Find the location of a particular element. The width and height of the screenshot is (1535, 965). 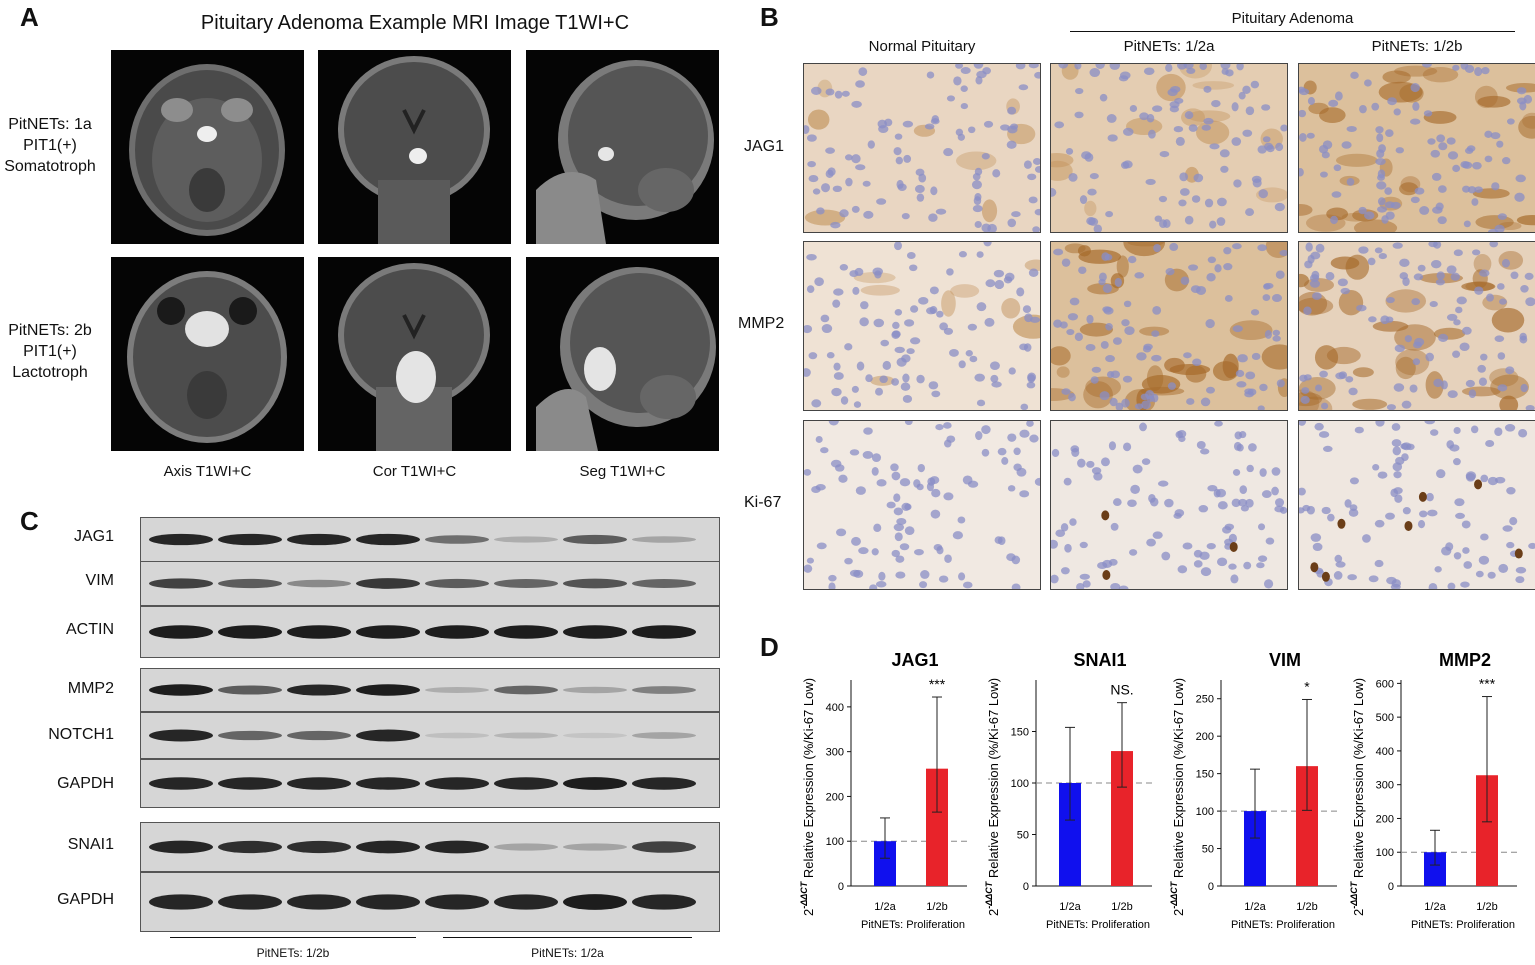

panel-d-letter: D is located at coordinates (769, 647).